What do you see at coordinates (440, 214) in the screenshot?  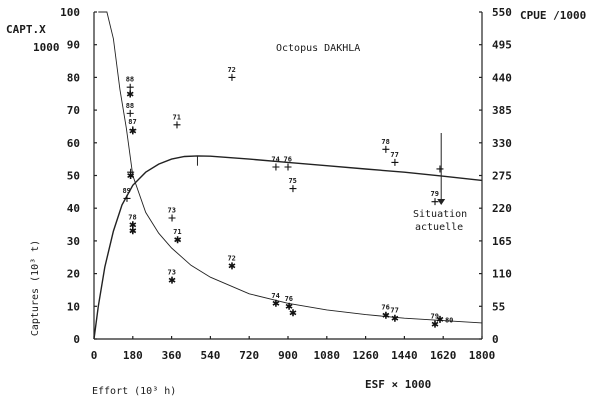 I see `situation-label-1: Situation` at bounding box center [440, 214].